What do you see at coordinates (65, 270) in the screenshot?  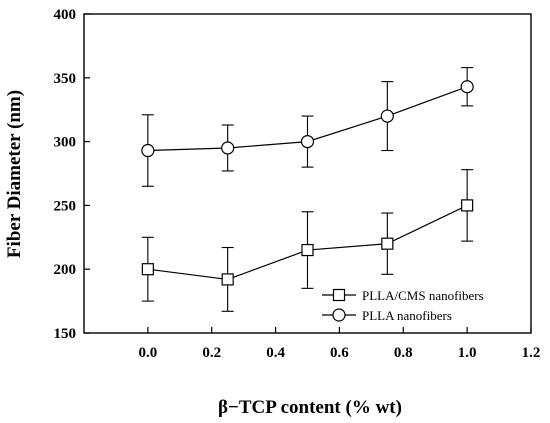 I see `y-tick-label: 200` at bounding box center [65, 270].